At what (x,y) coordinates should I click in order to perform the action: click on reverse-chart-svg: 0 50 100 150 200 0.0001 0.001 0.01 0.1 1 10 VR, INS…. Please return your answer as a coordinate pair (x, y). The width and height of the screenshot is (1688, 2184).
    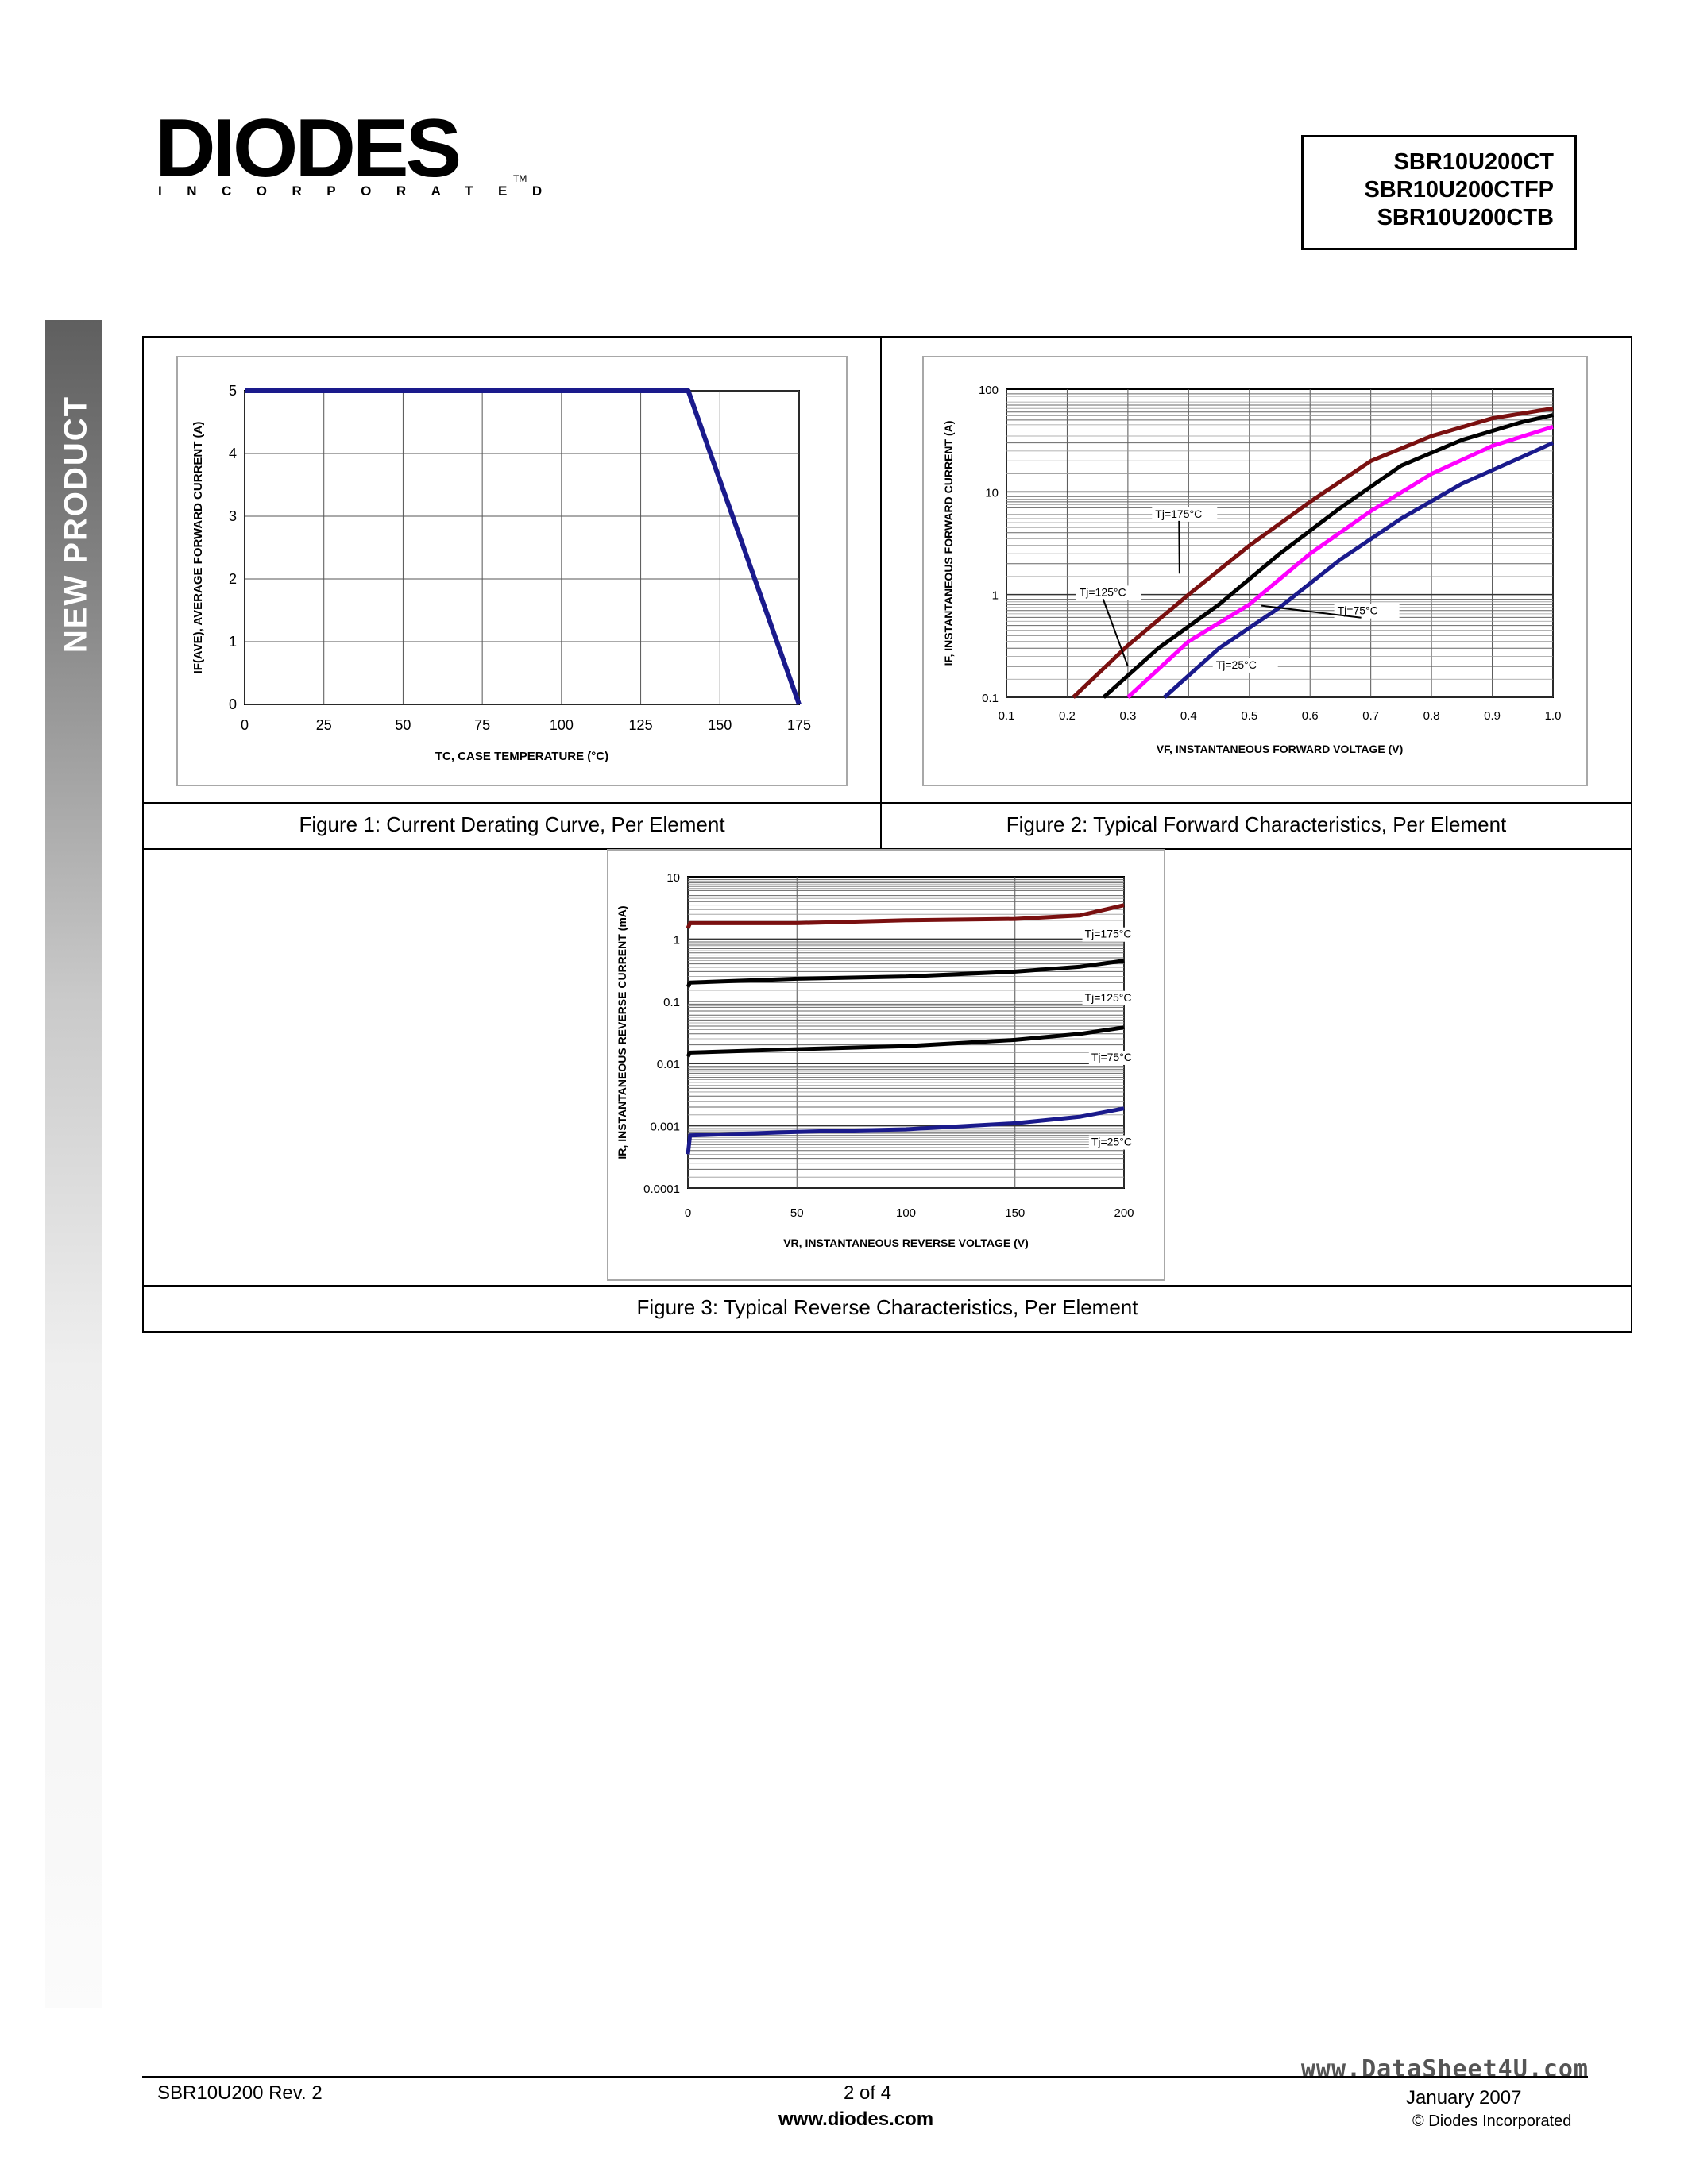
    Looking at the image, I should click on (880, 1060).